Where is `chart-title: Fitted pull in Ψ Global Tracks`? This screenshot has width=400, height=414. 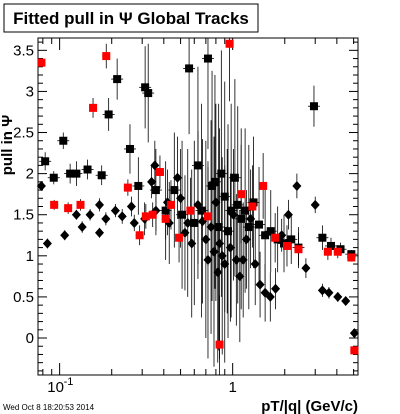 chart-title: Fitted pull in Ψ Global Tracks is located at coordinates (131, 18).